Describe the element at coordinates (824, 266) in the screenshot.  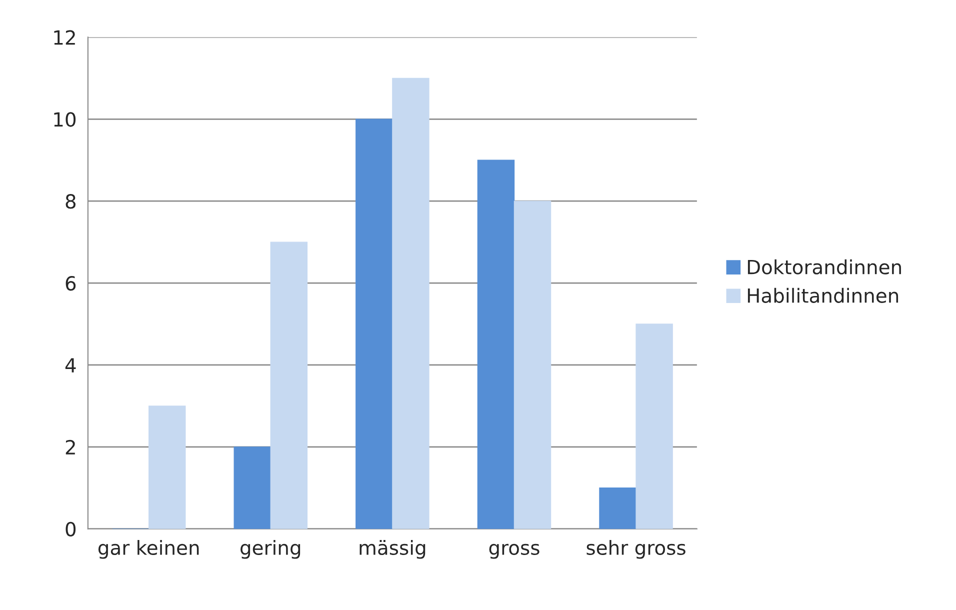
I see `legend-label: Doktorandinnen` at that location.